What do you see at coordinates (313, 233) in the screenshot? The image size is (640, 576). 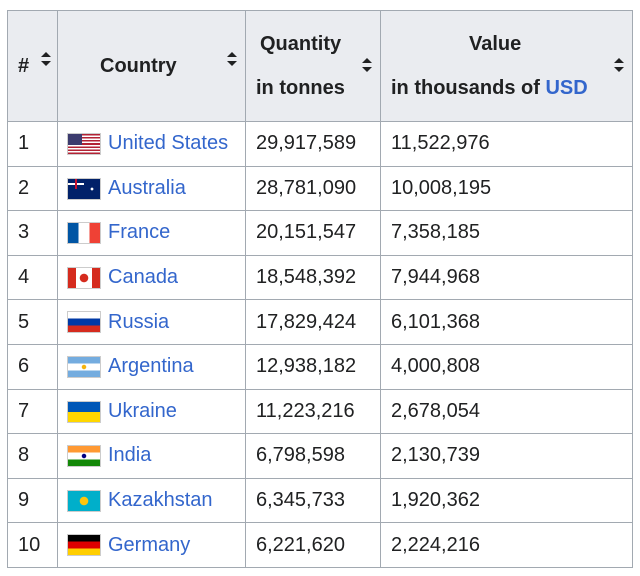 I see `quantity-cell: 20,151,547` at bounding box center [313, 233].